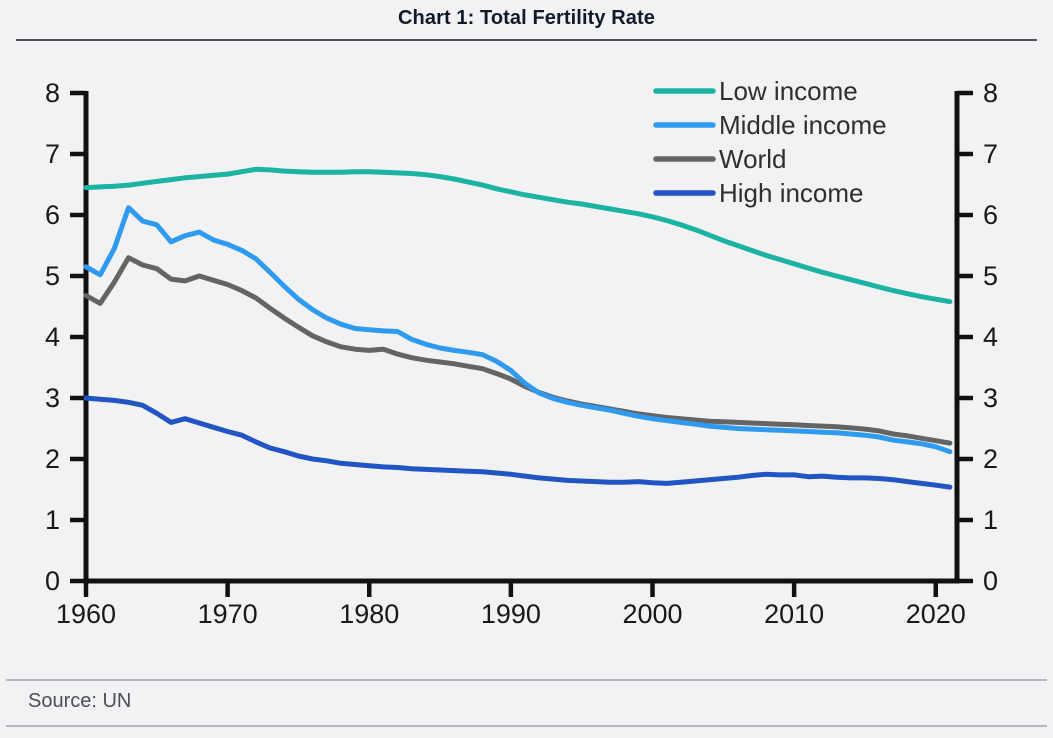  What do you see at coordinates (990, 520) in the screenshot?
I see `right-y-tick-label: 1` at bounding box center [990, 520].